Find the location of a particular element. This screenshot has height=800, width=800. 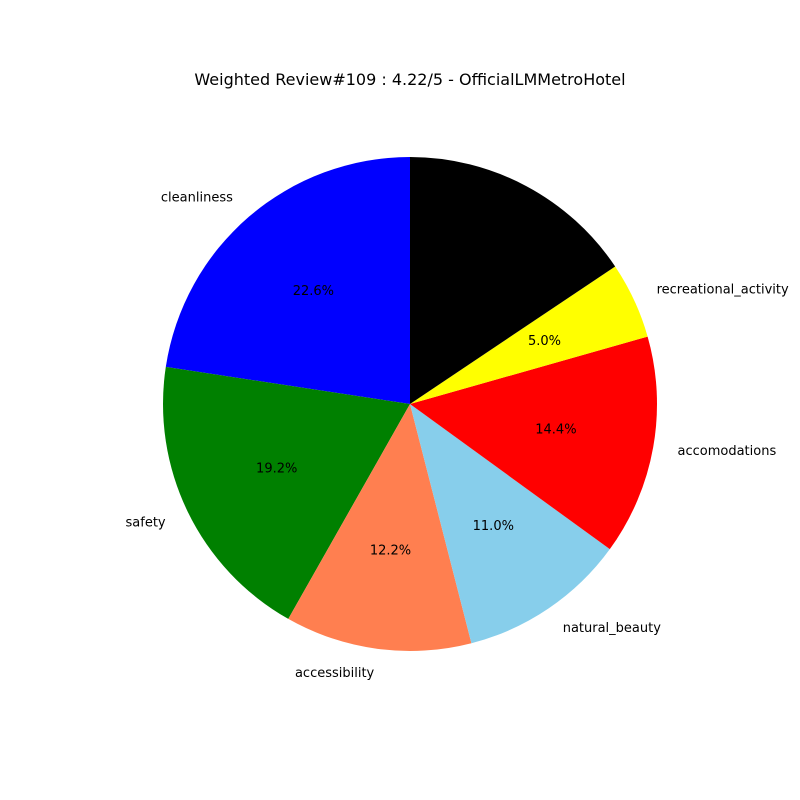

pie-slice-natural_beauty is located at coordinates (510, 524).